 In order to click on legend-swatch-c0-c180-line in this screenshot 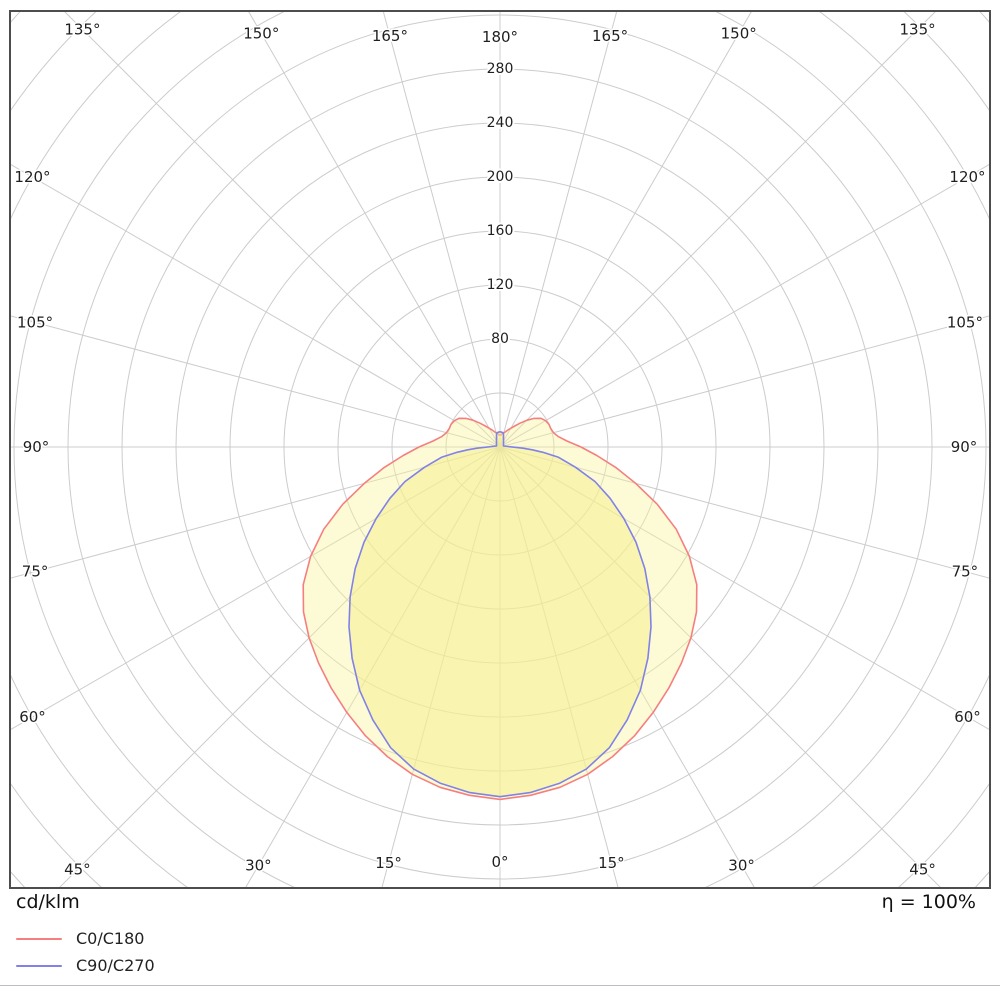, I will do `click(39, 938)`.